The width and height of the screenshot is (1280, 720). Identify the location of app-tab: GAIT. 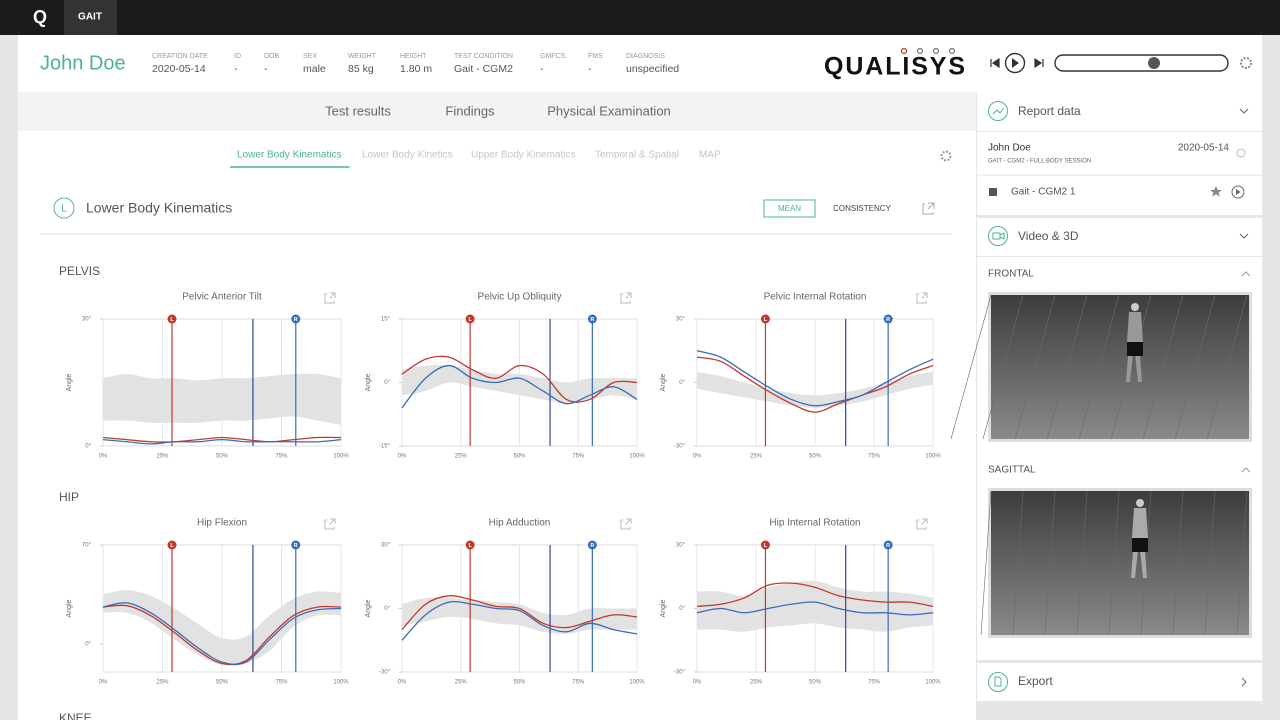
(90, 17).